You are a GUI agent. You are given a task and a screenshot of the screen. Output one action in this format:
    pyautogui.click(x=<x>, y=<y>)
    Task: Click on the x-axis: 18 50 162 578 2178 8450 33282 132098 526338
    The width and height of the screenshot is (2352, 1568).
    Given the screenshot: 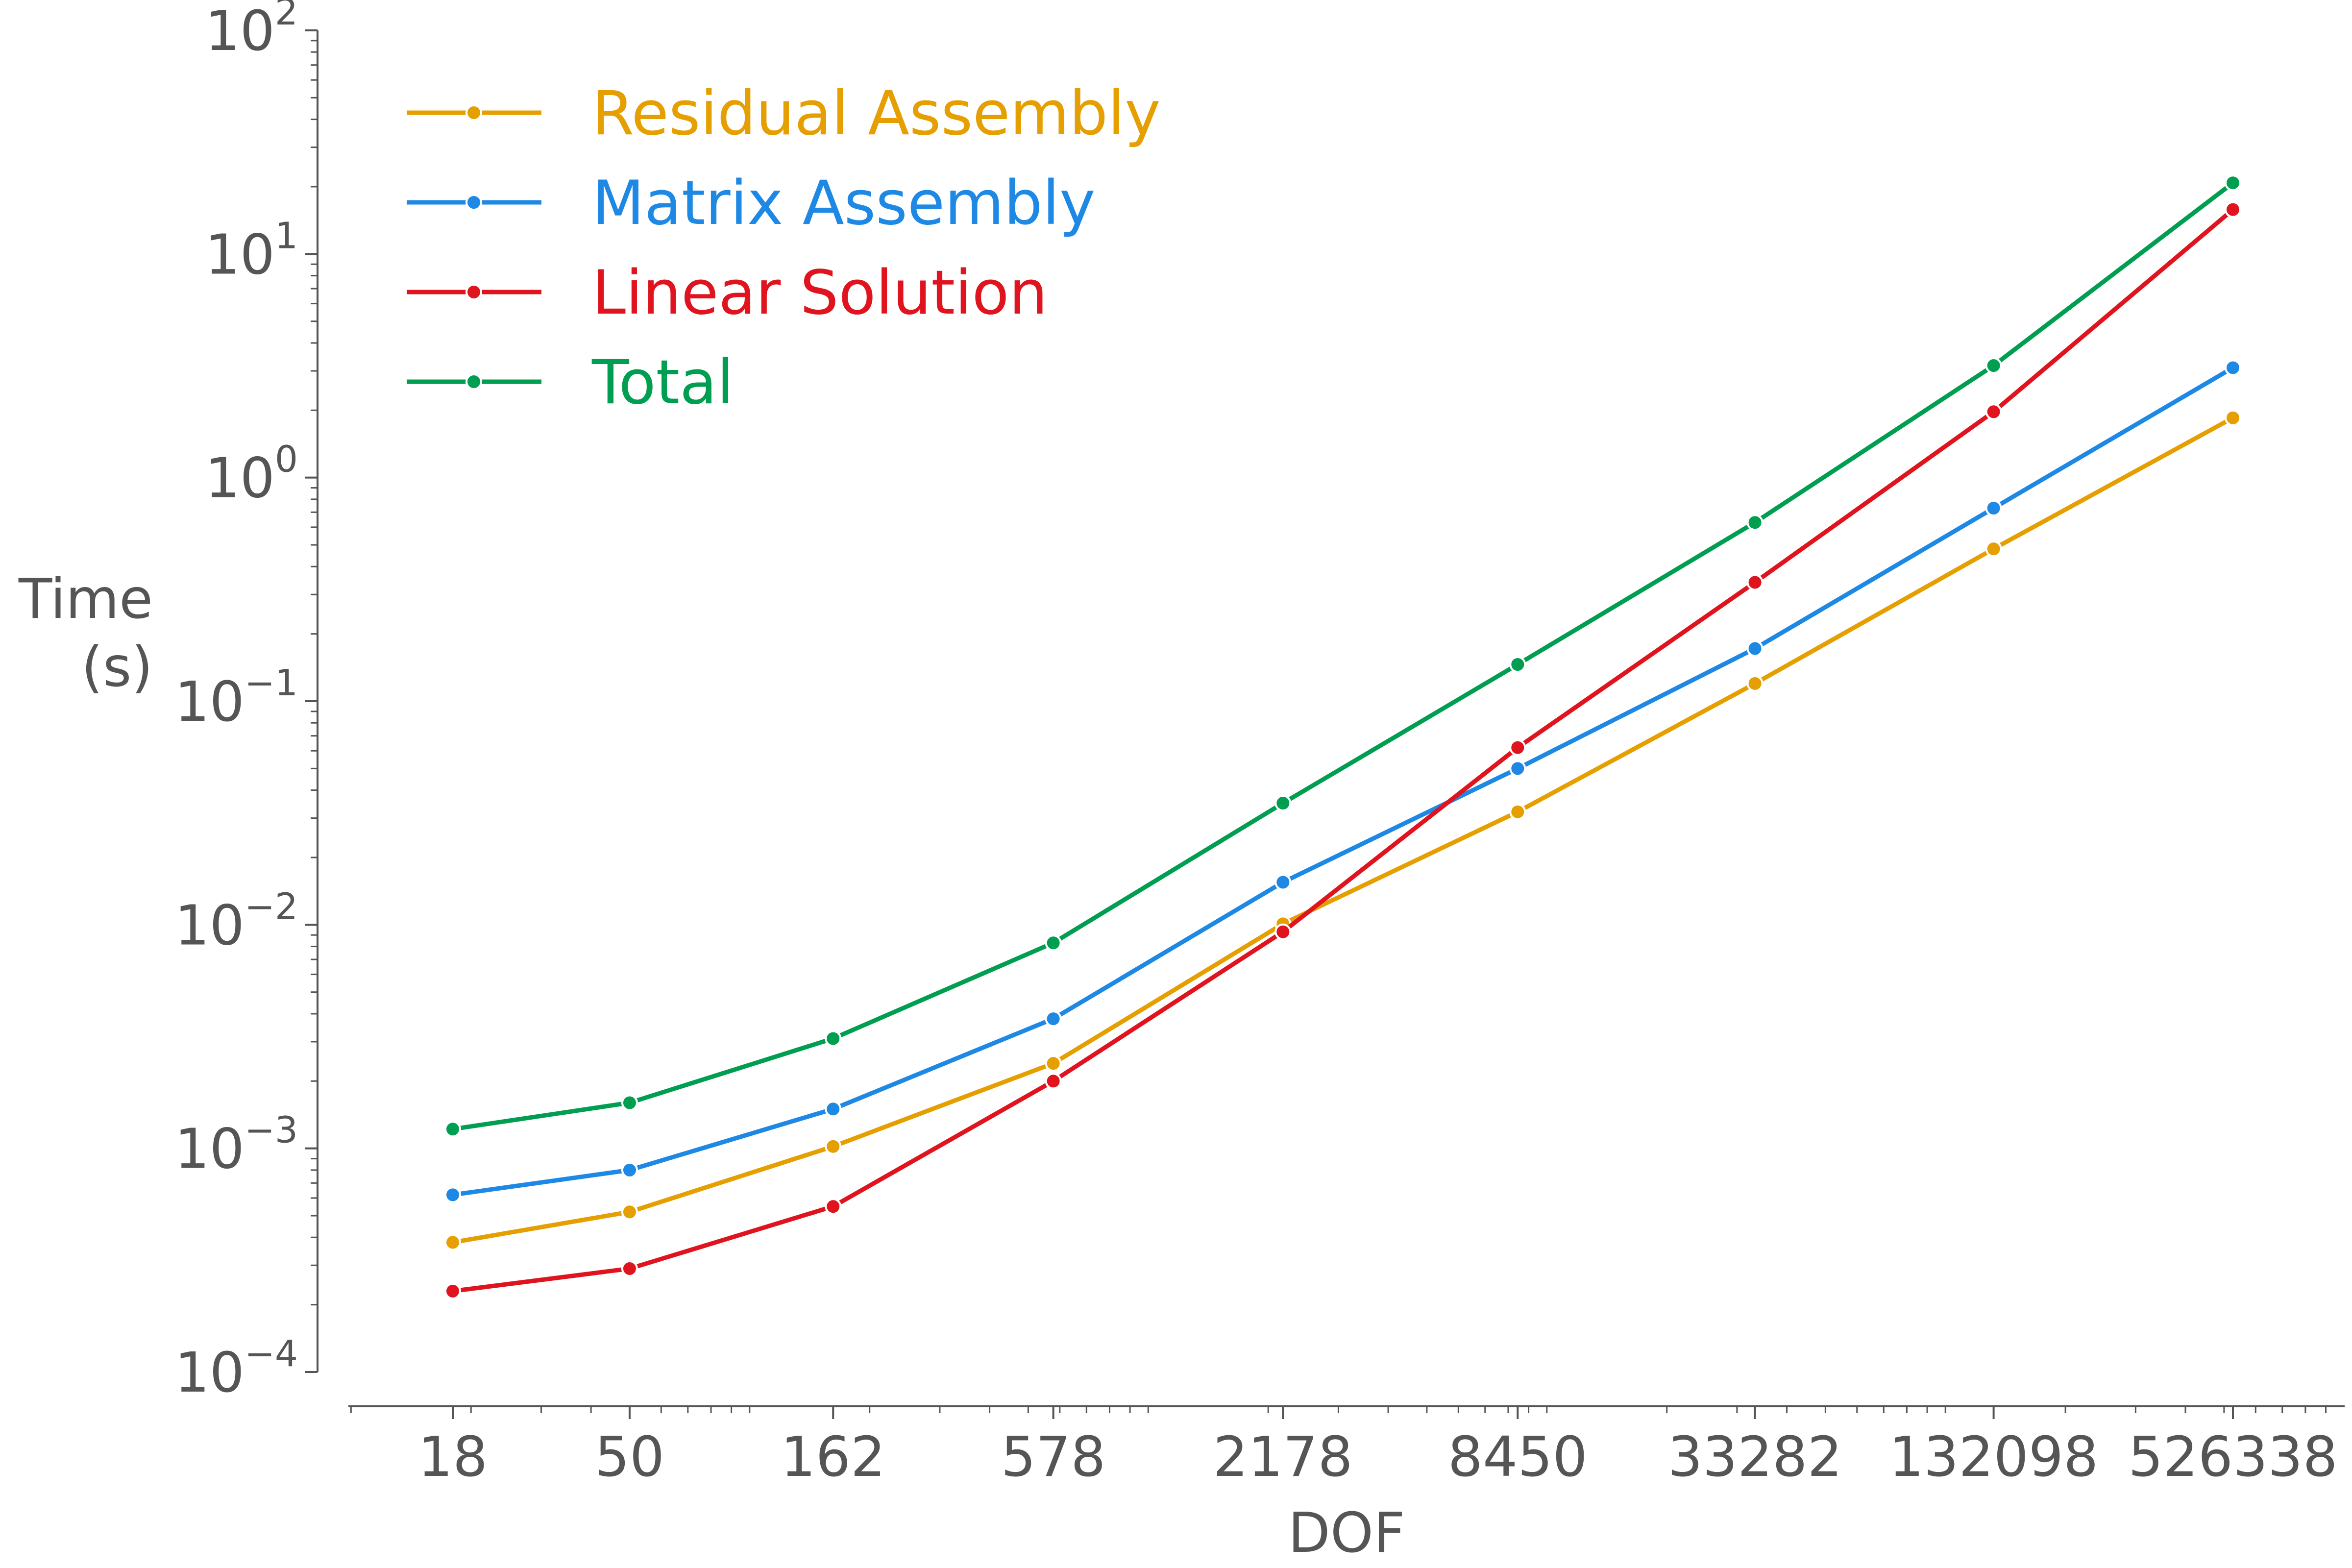 What is the action you would take?
    pyautogui.click(x=1346, y=1447)
    